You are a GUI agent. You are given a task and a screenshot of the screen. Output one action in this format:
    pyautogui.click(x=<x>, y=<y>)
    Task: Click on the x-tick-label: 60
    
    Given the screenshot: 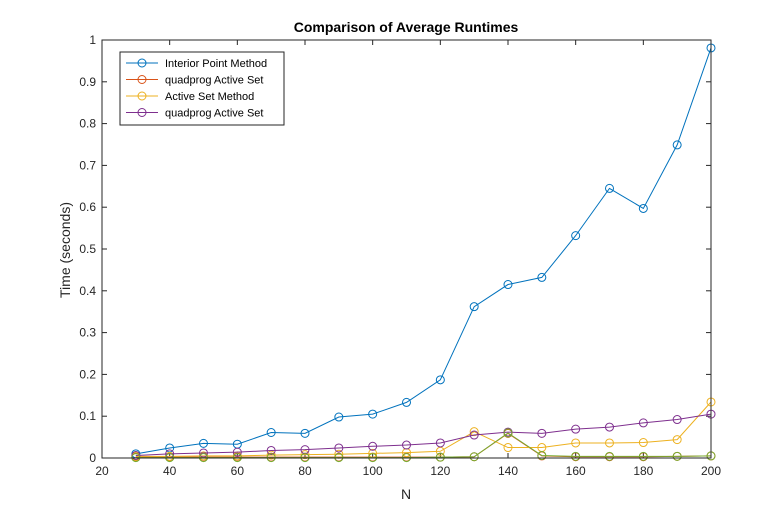 What is the action you would take?
    pyautogui.click(x=238, y=471)
    